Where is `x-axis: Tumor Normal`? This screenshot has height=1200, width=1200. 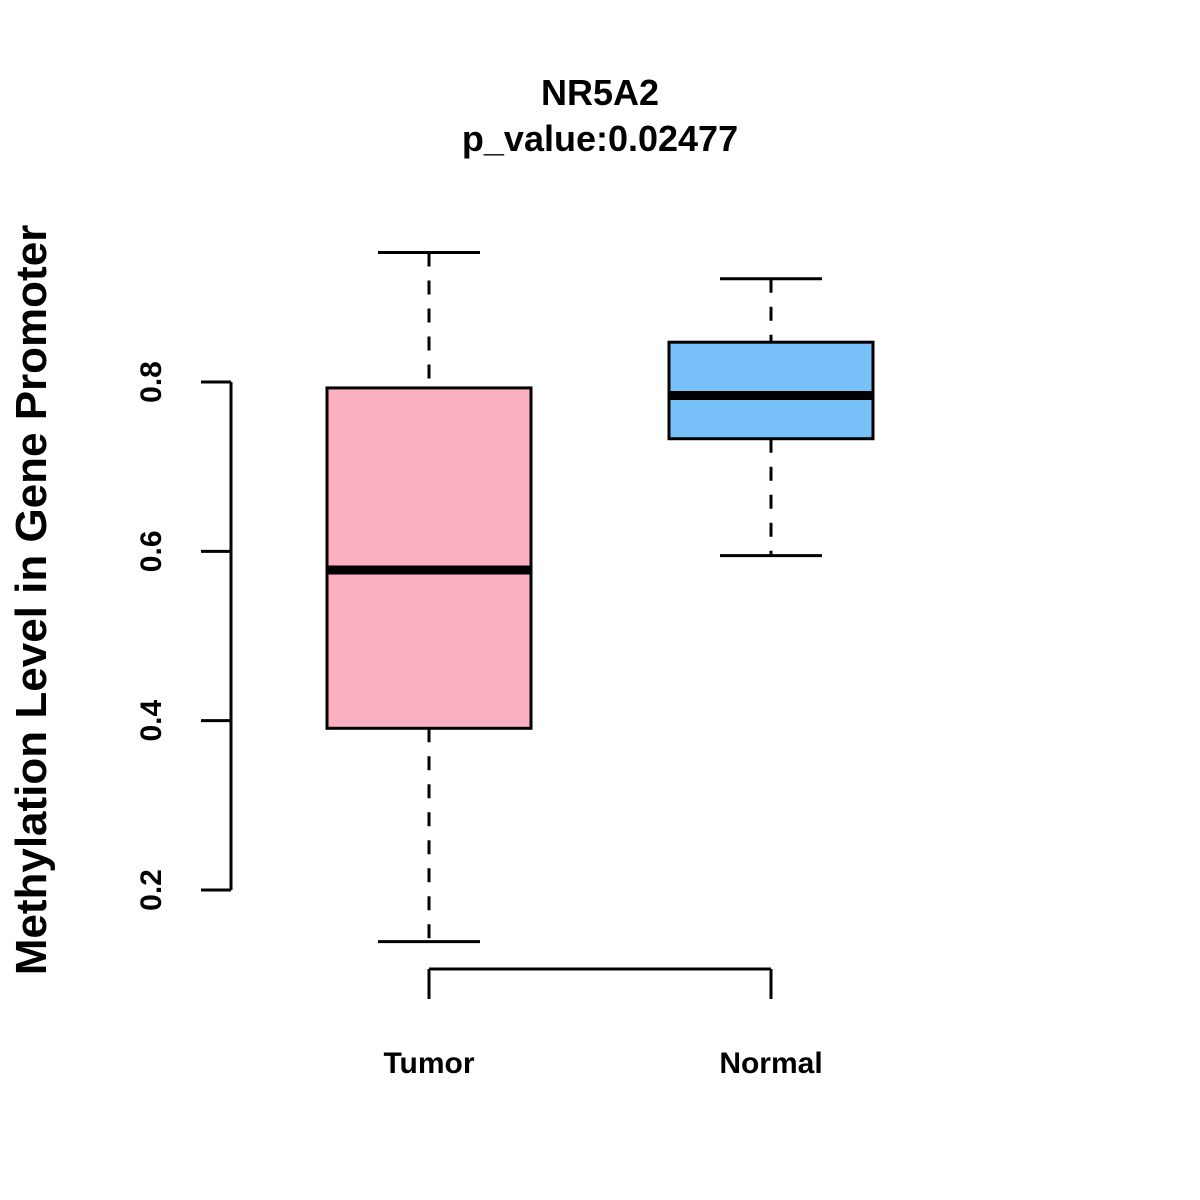
x-axis: Tumor Normal is located at coordinates (603, 1023).